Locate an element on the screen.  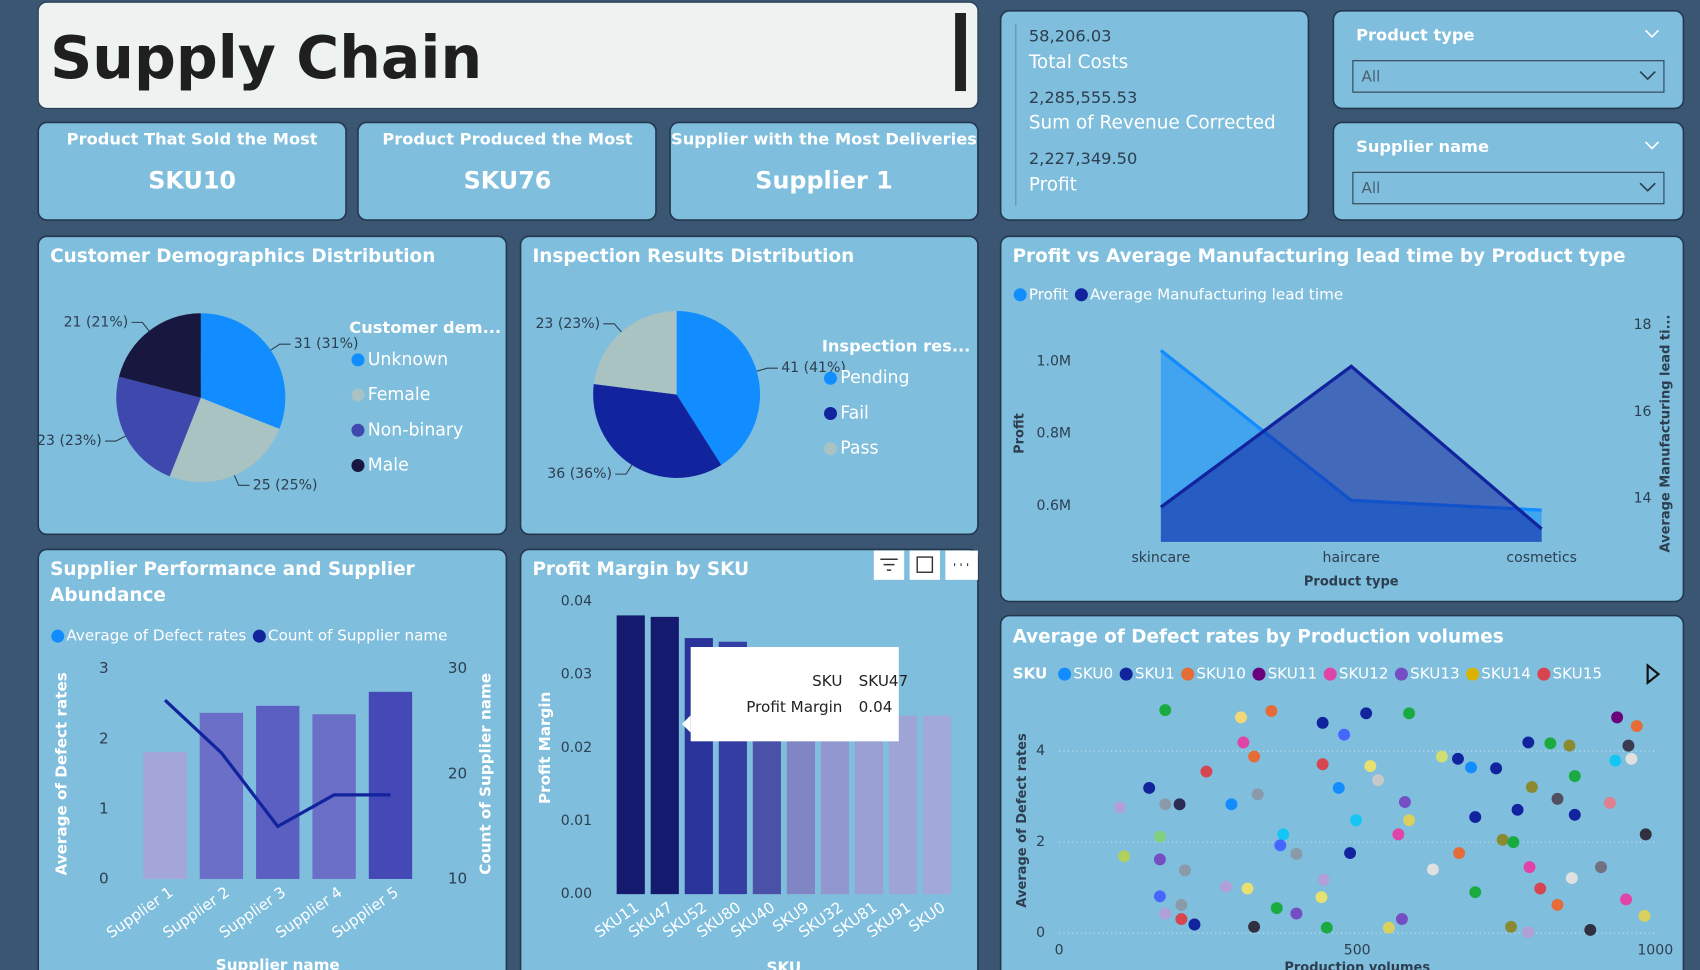
tooltip-label: Profit Margin is located at coordinates (794, 707).